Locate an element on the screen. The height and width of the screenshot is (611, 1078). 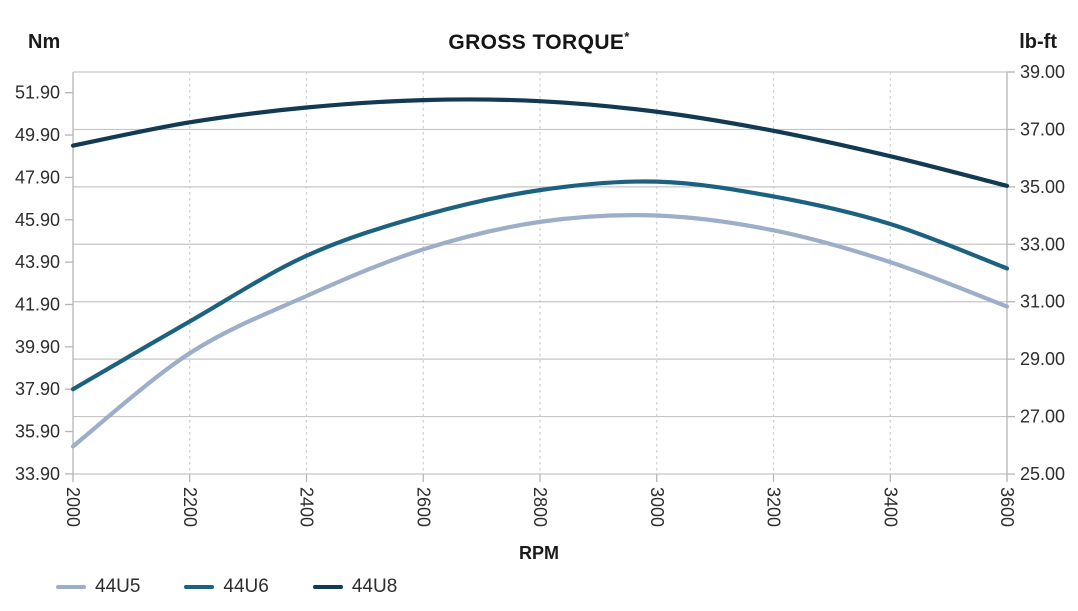
y-axis-left-tick-label: 43.90 is located at coordinates (37, 262).